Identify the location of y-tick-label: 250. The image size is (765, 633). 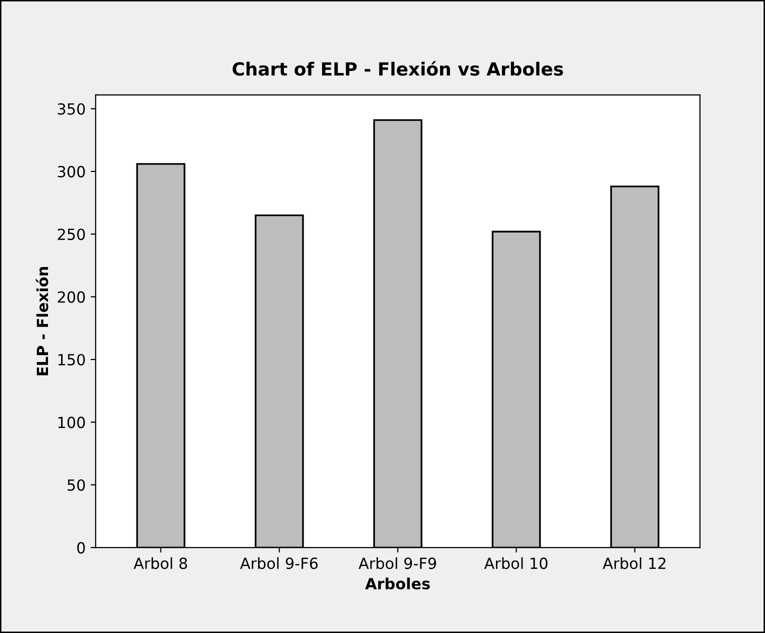
(71, 234).